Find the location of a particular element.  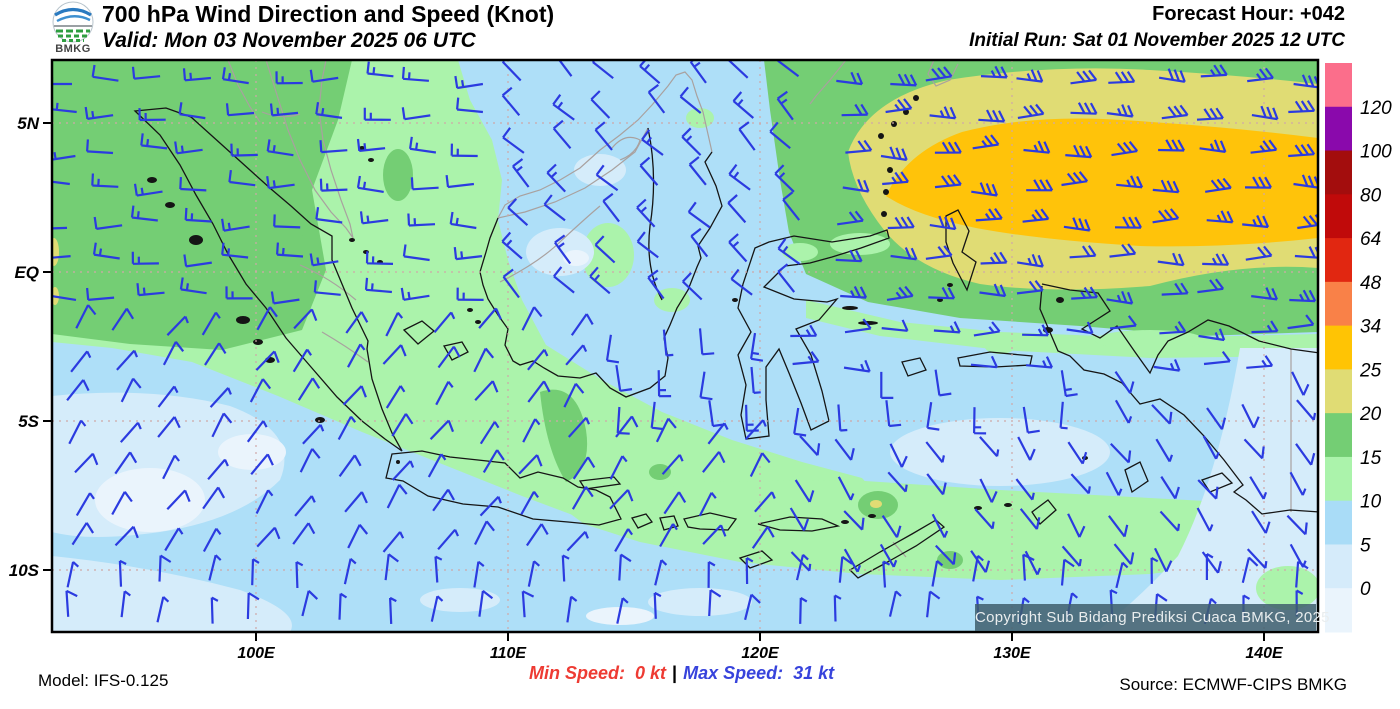

legend-label: 64 is located at coordinates (1370, 239).